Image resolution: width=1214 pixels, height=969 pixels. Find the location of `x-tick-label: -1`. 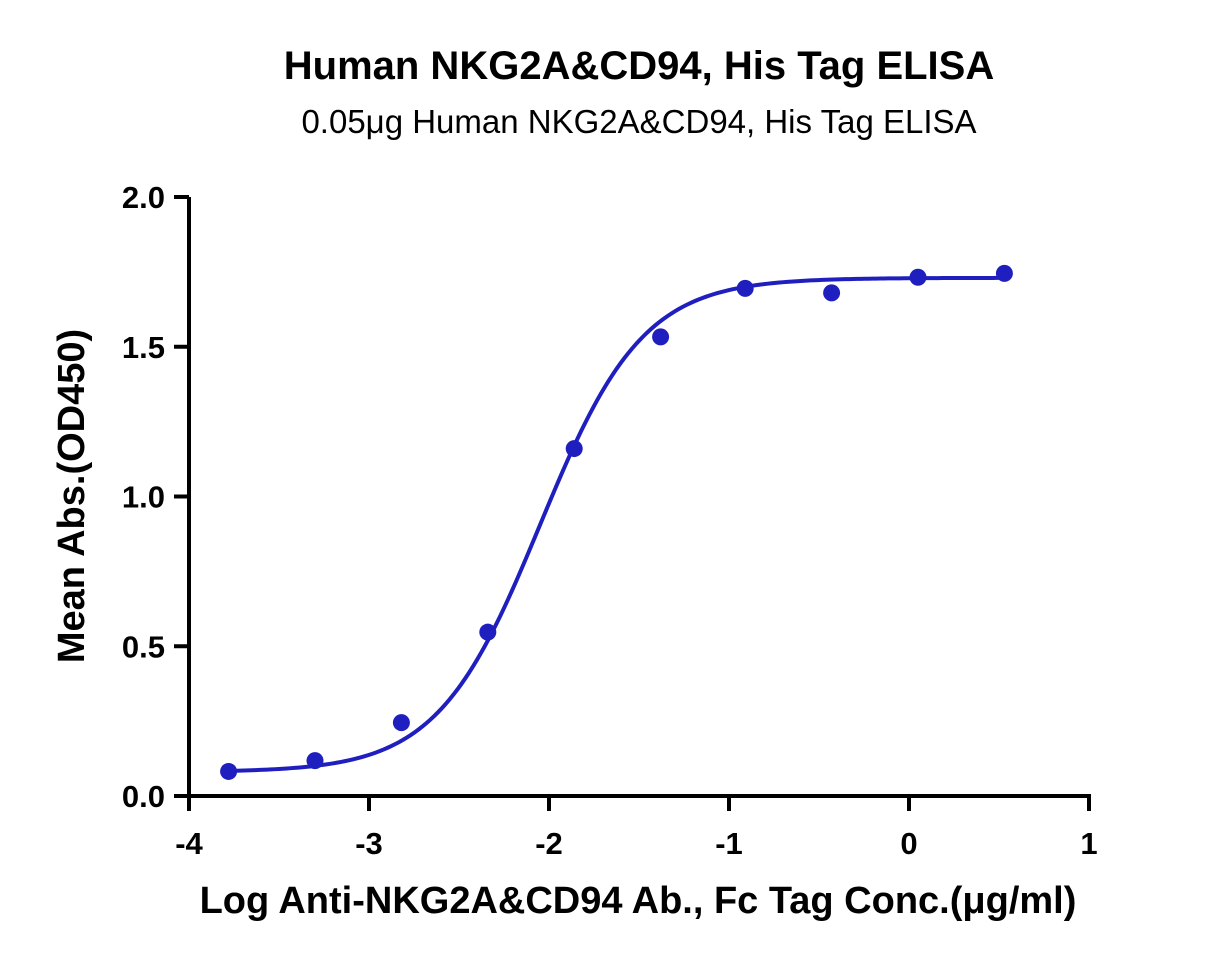

x-tick-label: -1 is located at coordinates (729, 843).